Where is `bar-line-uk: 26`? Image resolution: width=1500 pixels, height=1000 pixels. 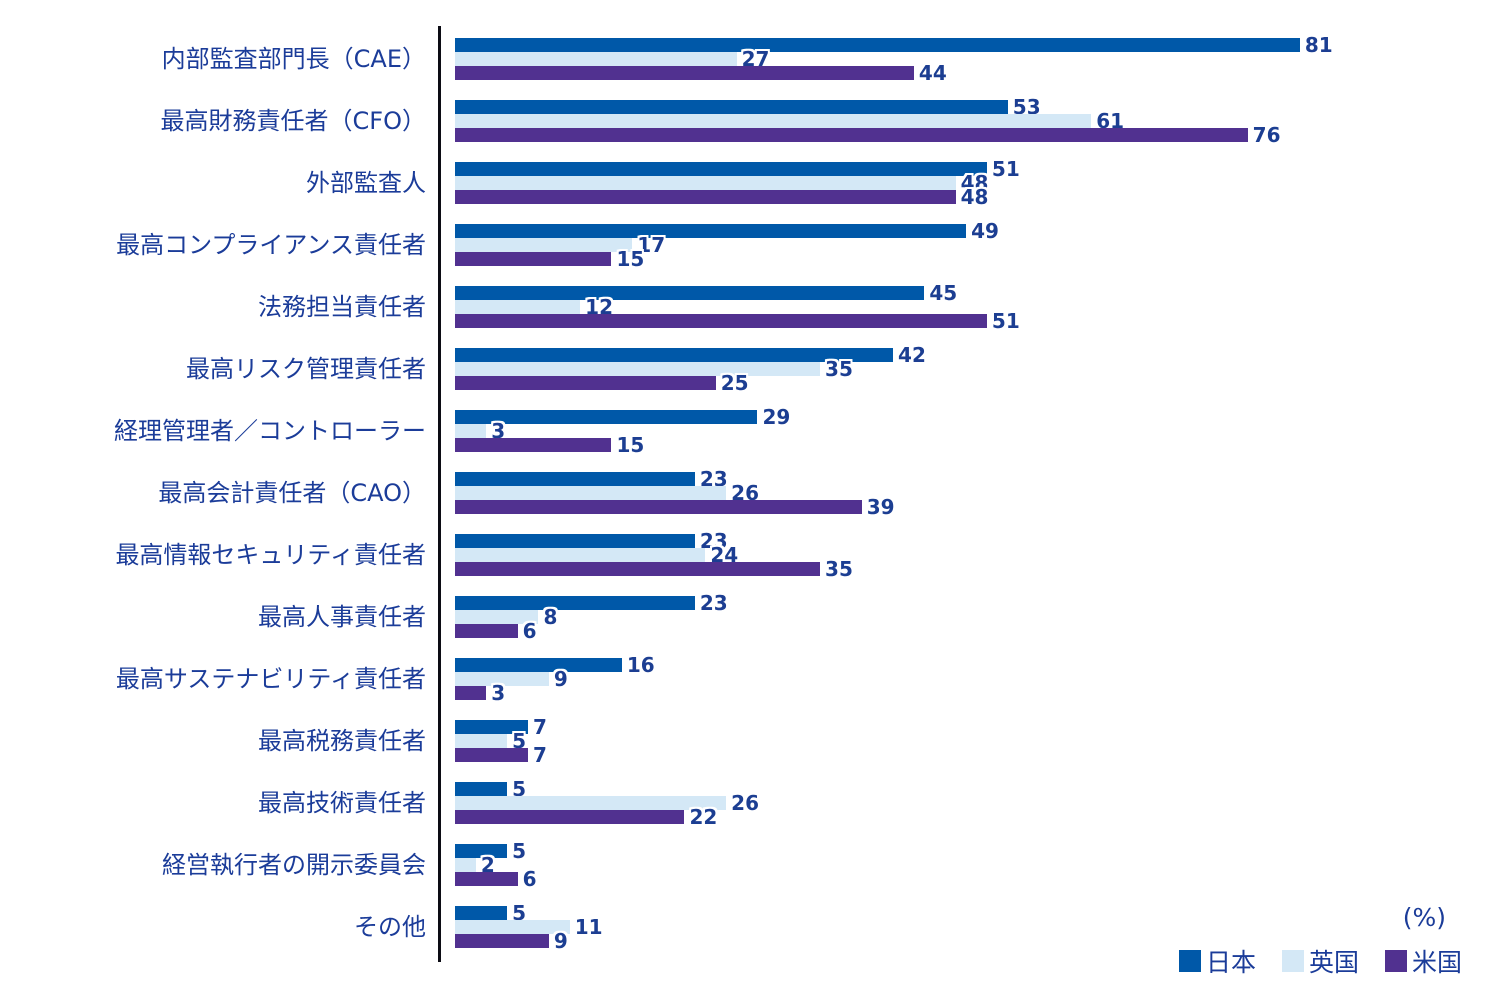
bar-line-uk: 26 is located at coordinates (977, 803).